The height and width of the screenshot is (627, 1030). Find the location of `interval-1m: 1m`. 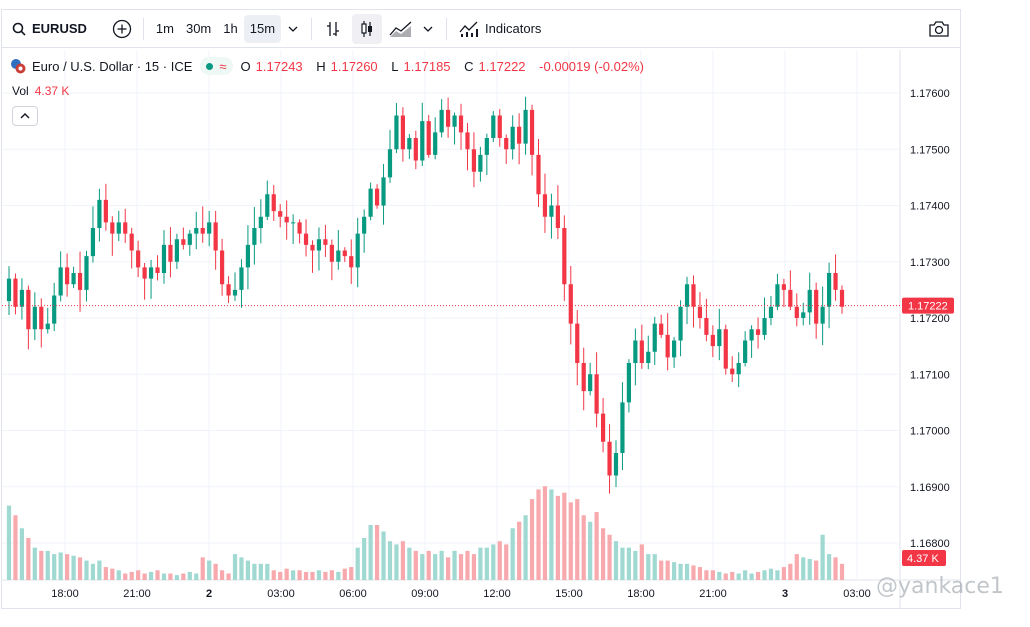

interval-1m: 1m is located at coordinates (164, 28).